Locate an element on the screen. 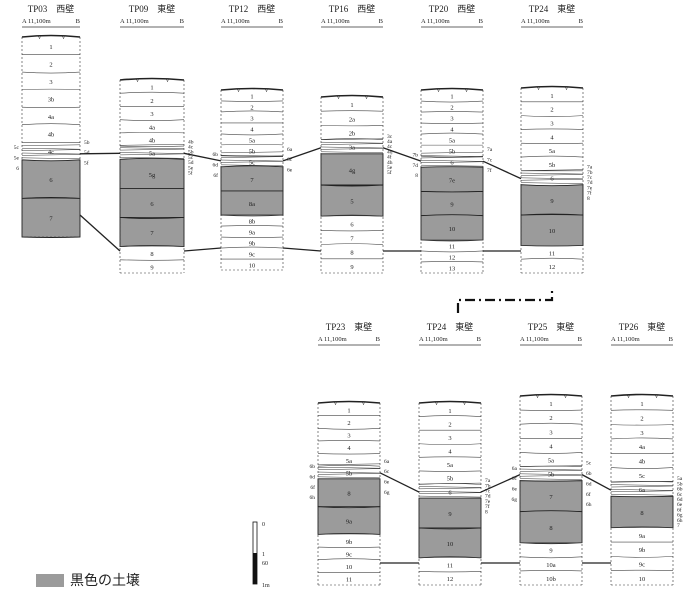 The height and width of the screenshot is (590, 687). layer-label: 7 is located at coordinates (152, 233).